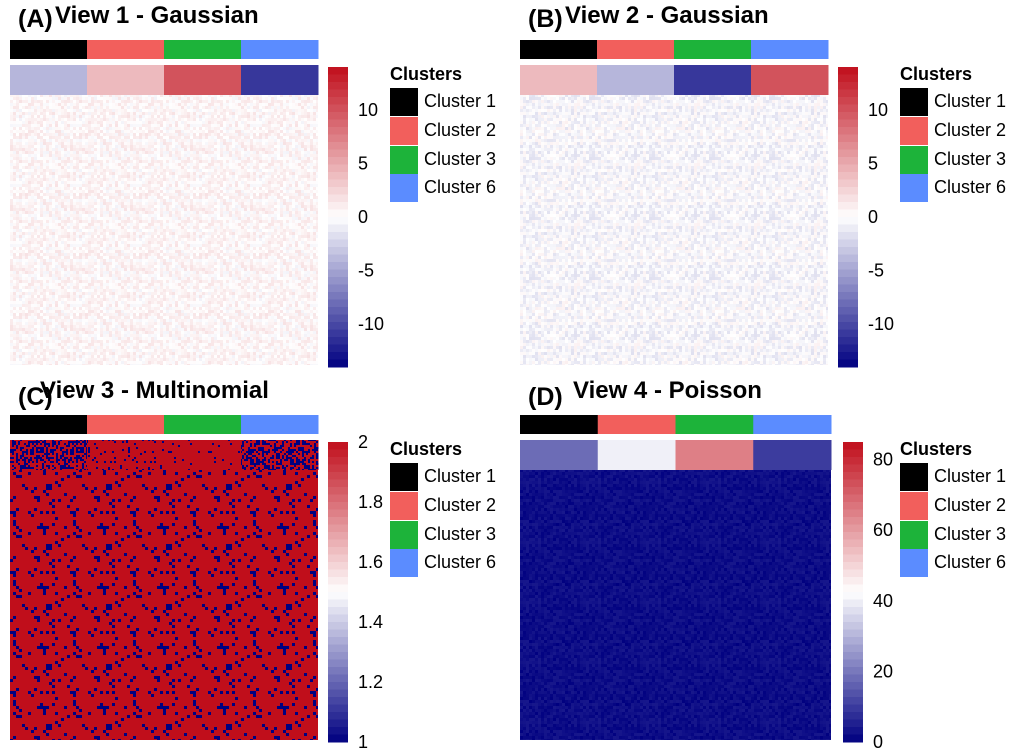 Image resolution: width=1020 pixels, height=750 pixels. I want to click on legend-label: Cluster 3, so click(460, 159).